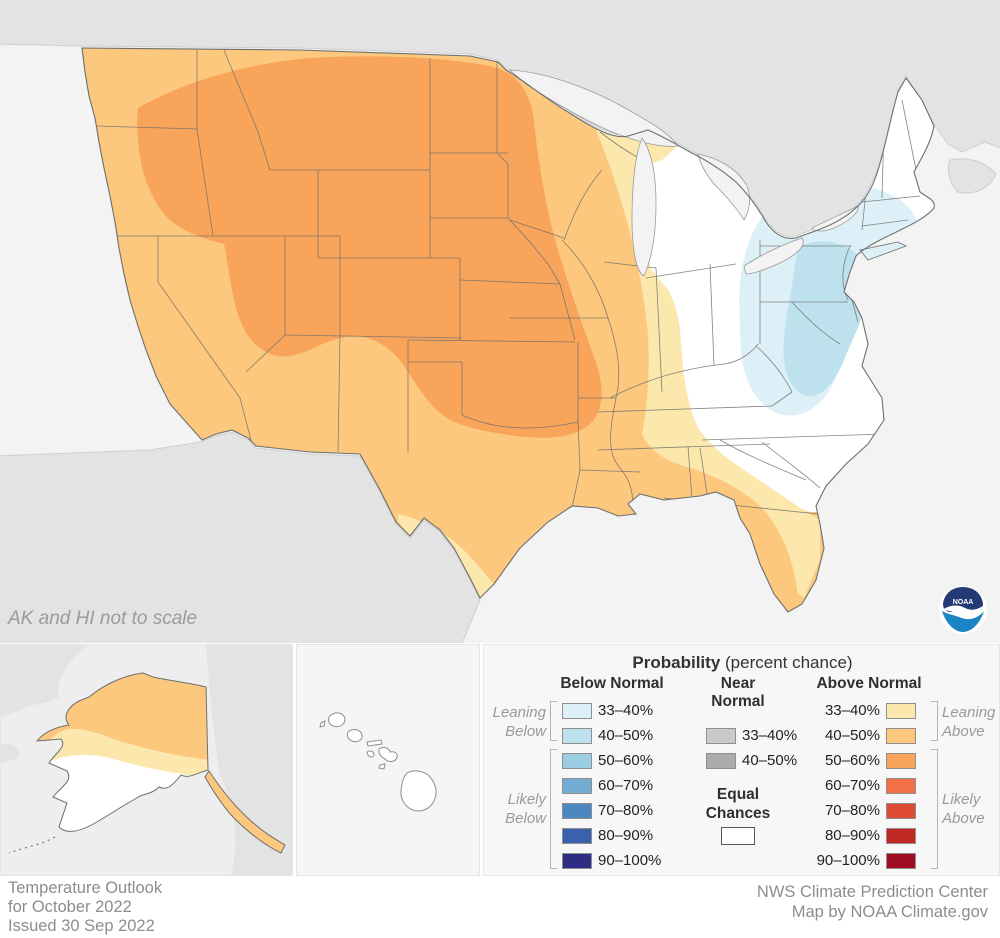 The image size is (1000, 938). Describe the element at coordinates (103, 618) in the screenshot. I see `scale-note: AK and HI not to scale` at that location.